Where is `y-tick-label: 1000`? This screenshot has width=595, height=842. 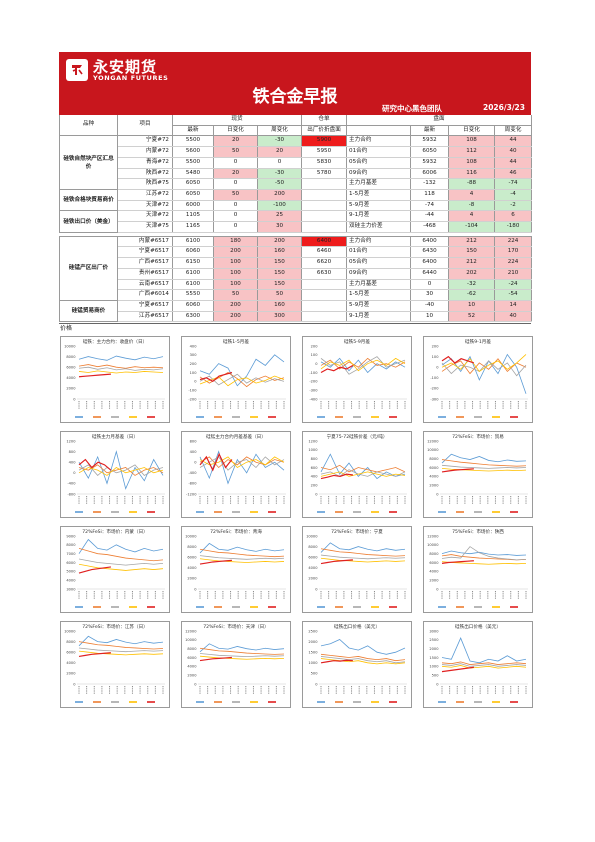
y-tick-label: 1000 is located at coordinates (434, 667).